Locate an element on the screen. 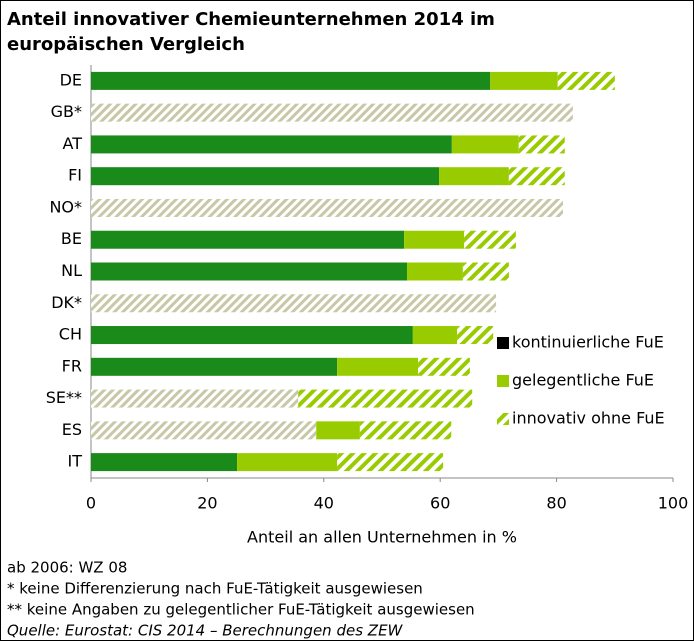 The width and height of the screenshot is (694, 641). chart-title: europäischen Vergleich is located at coordinates (126, 44).